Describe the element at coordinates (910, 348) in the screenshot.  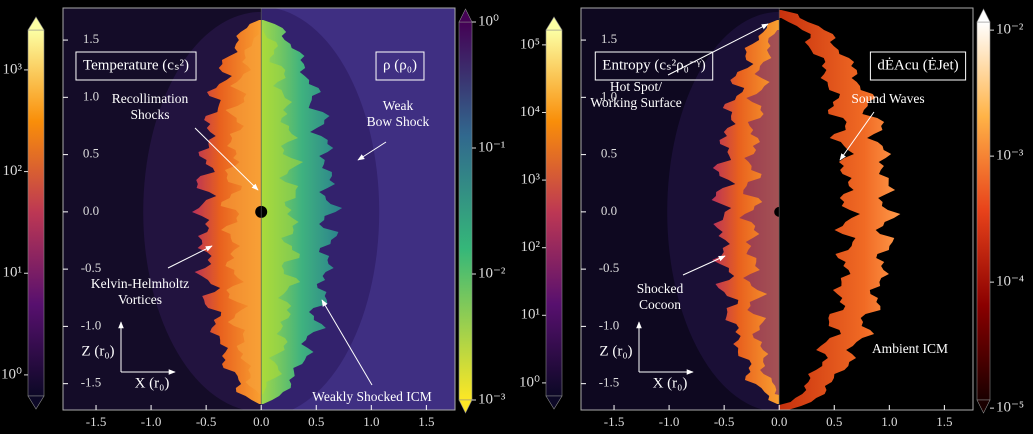
I see `annotation: Ambient ICM` at that location.